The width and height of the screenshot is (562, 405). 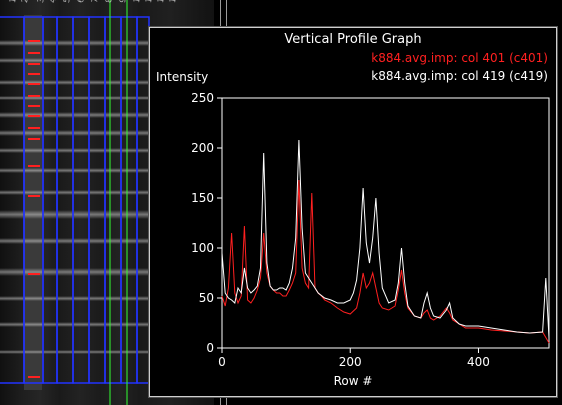 What do you see at coordinates (118, 202) in the screenshot?
I see `column-markers` at bounding box center [118, 202].